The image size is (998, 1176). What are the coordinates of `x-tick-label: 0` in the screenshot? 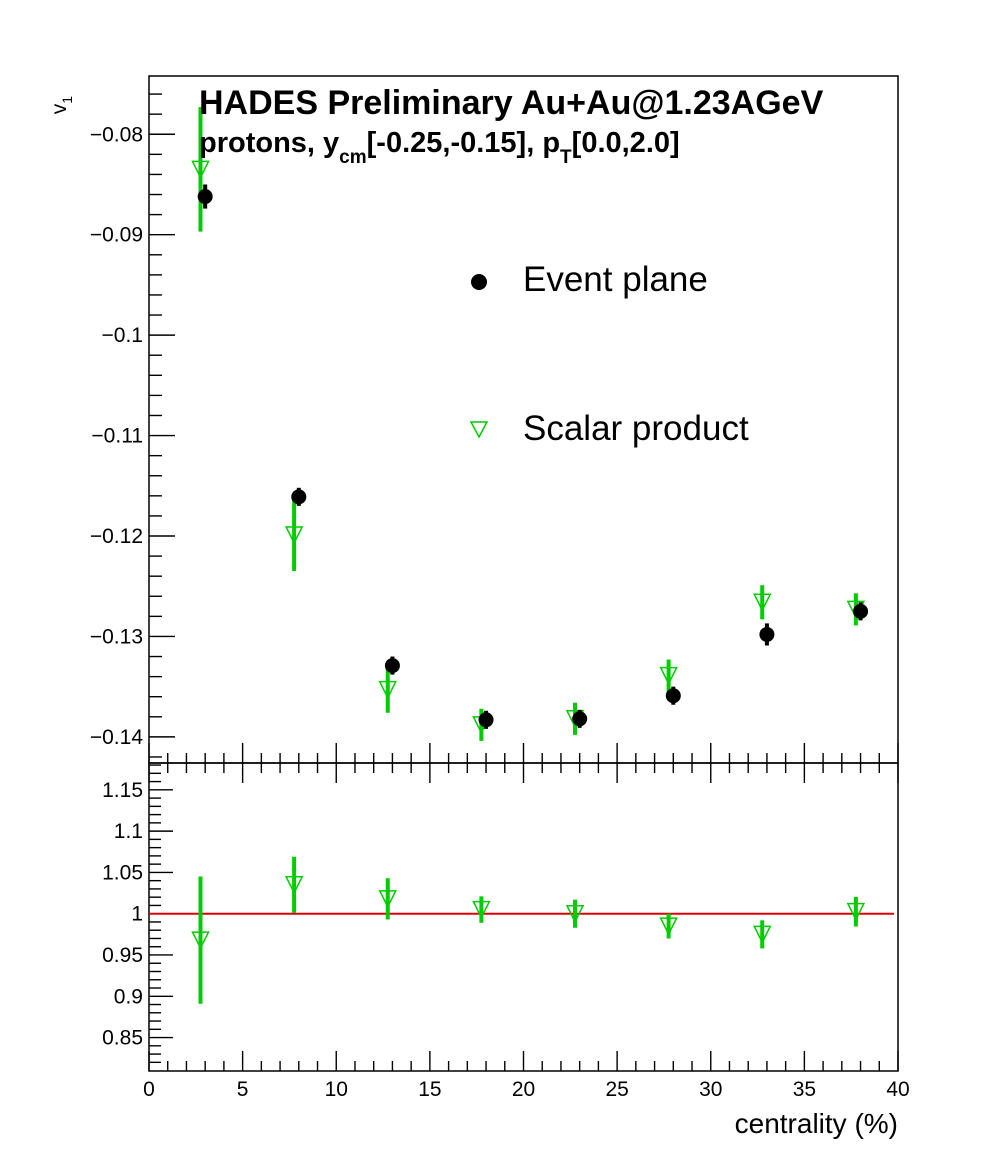 It's located at (149, 1089).